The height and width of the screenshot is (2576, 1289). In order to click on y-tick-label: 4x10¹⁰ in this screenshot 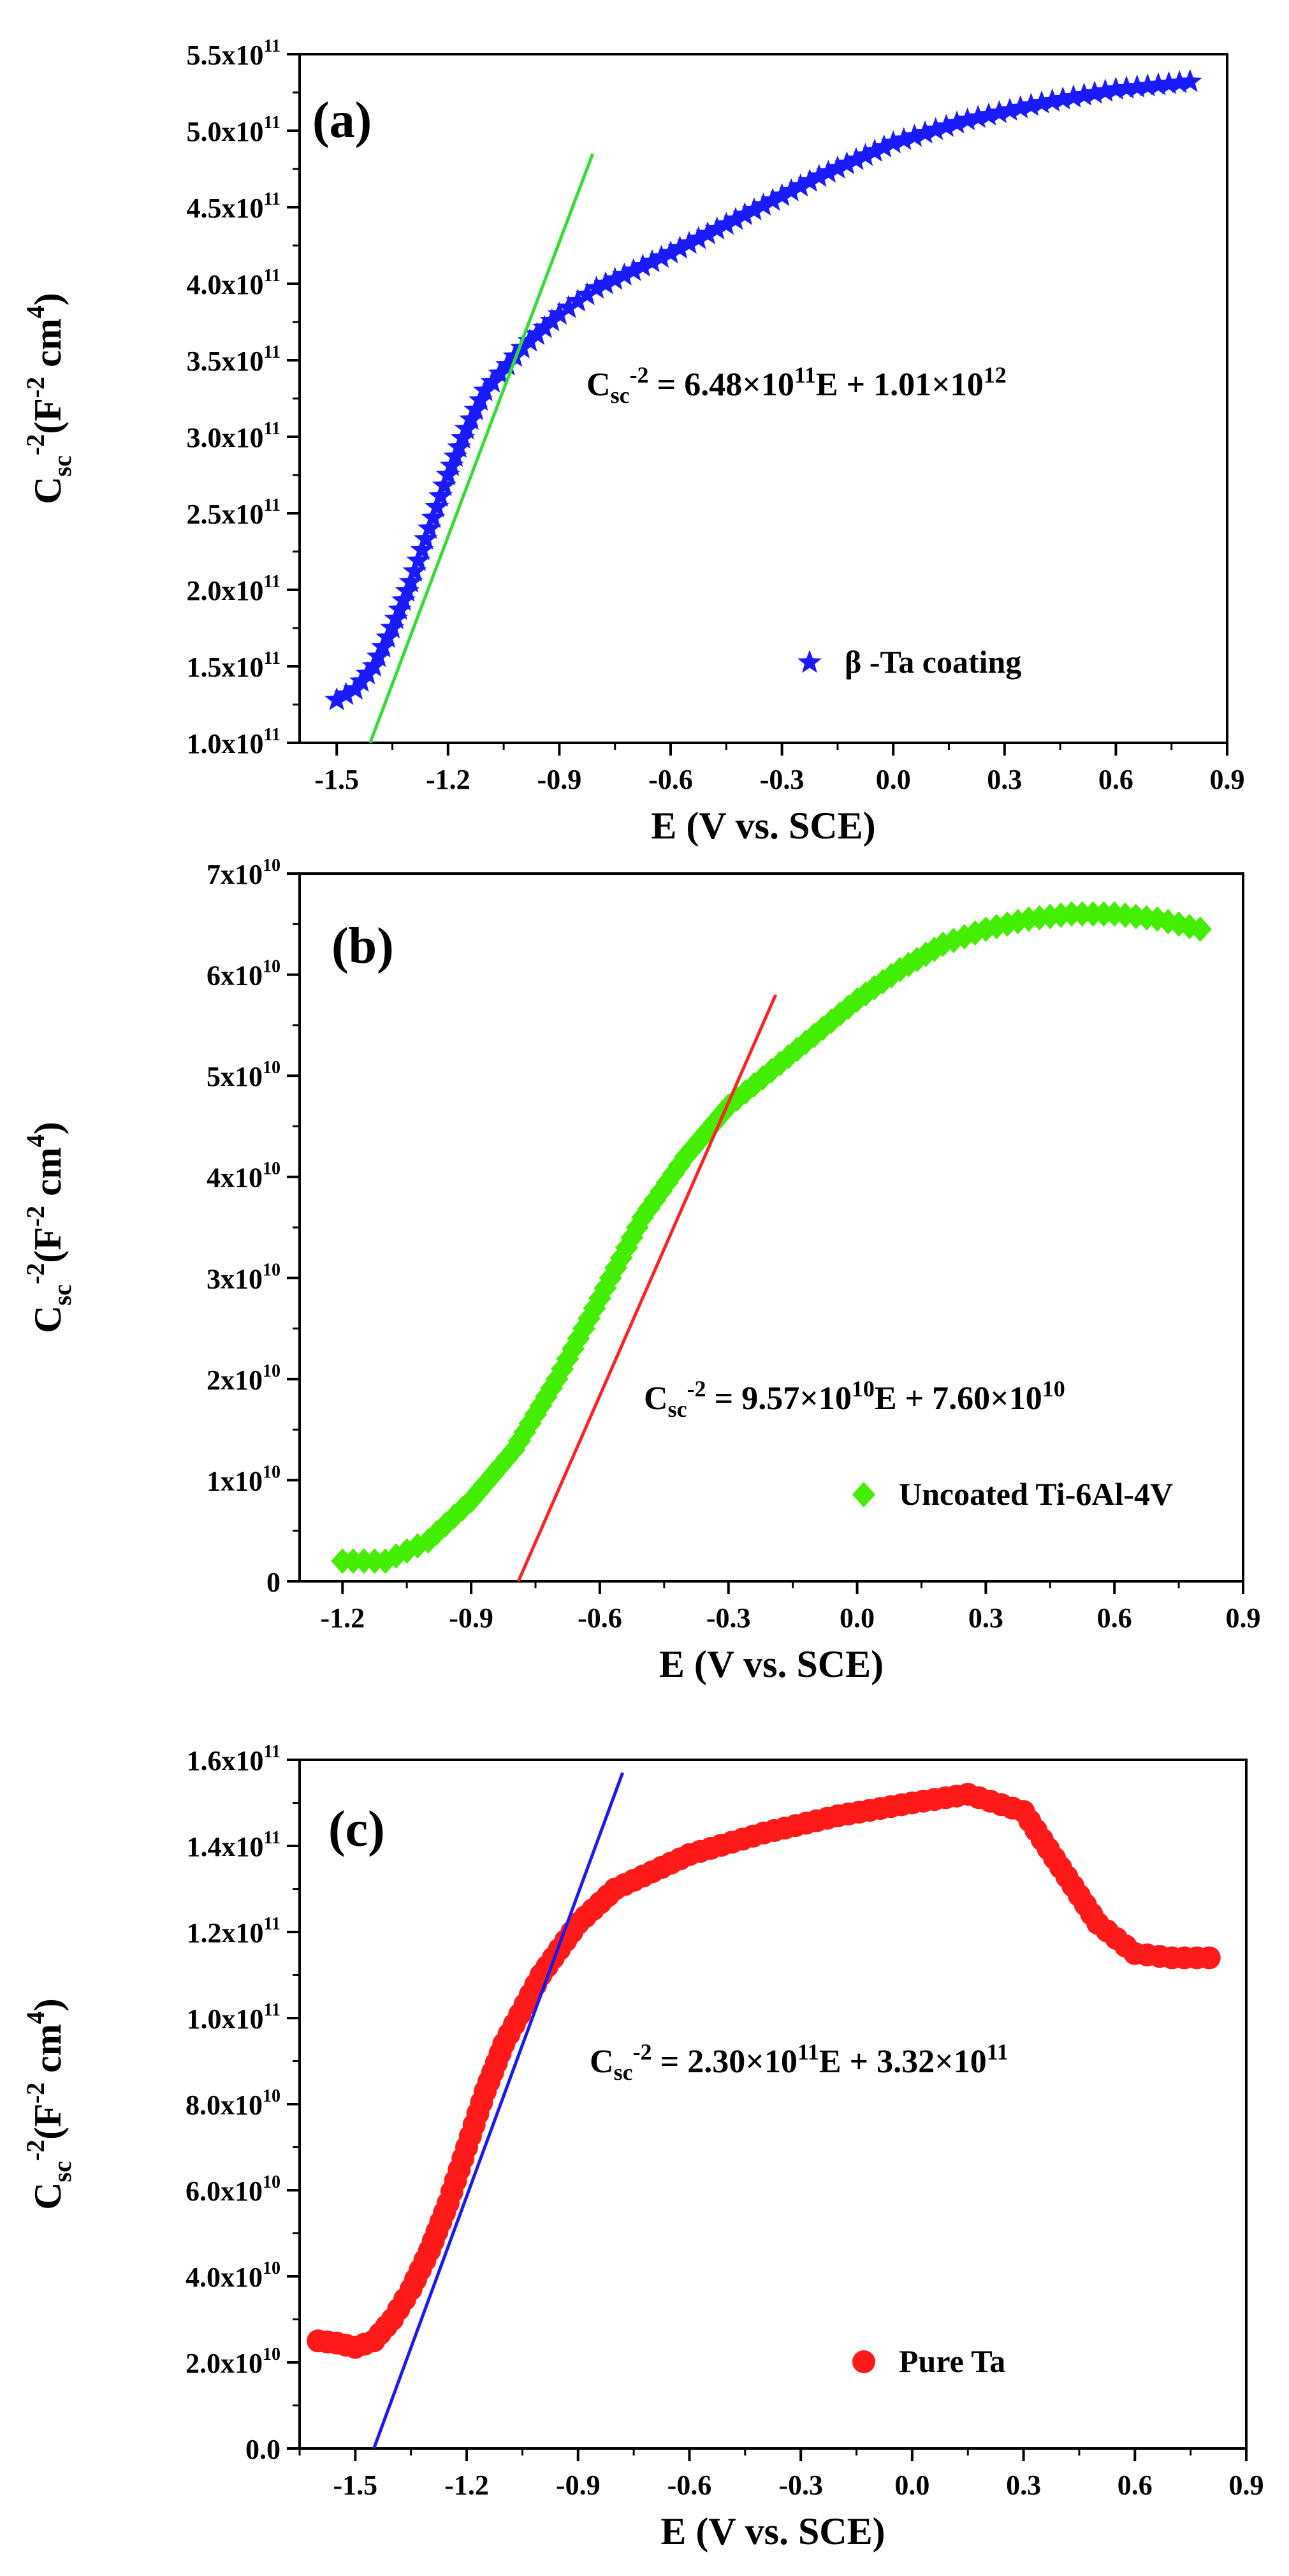, I will do `click(244, 1176)`.